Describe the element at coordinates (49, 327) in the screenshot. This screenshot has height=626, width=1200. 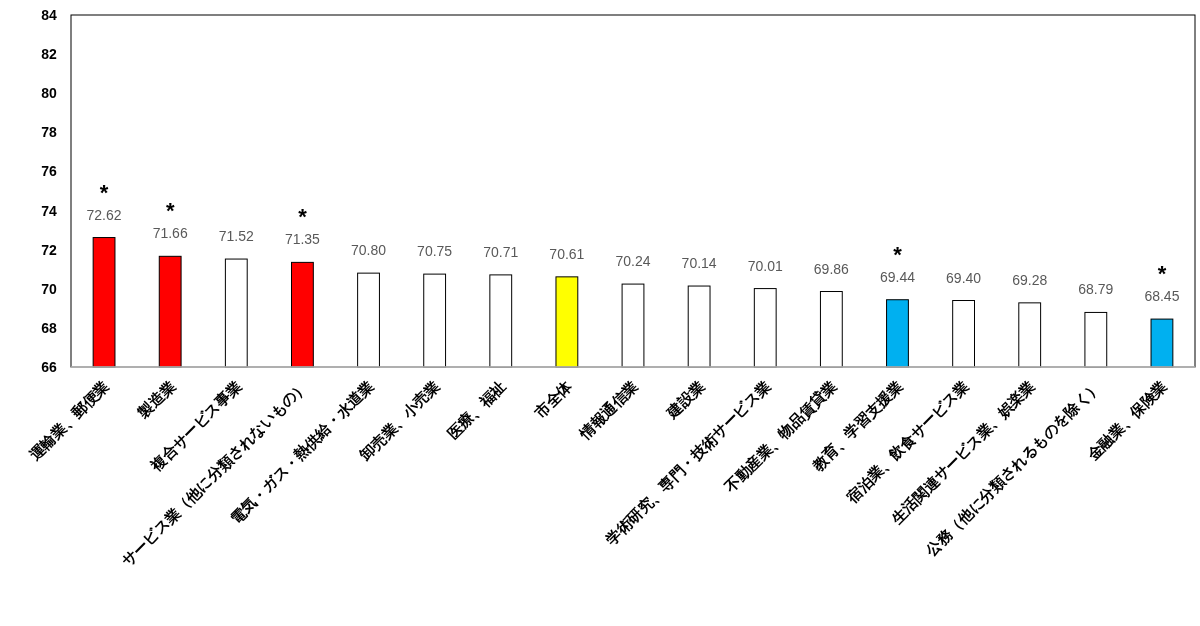
I see `y-tick-label: 68` at that location.